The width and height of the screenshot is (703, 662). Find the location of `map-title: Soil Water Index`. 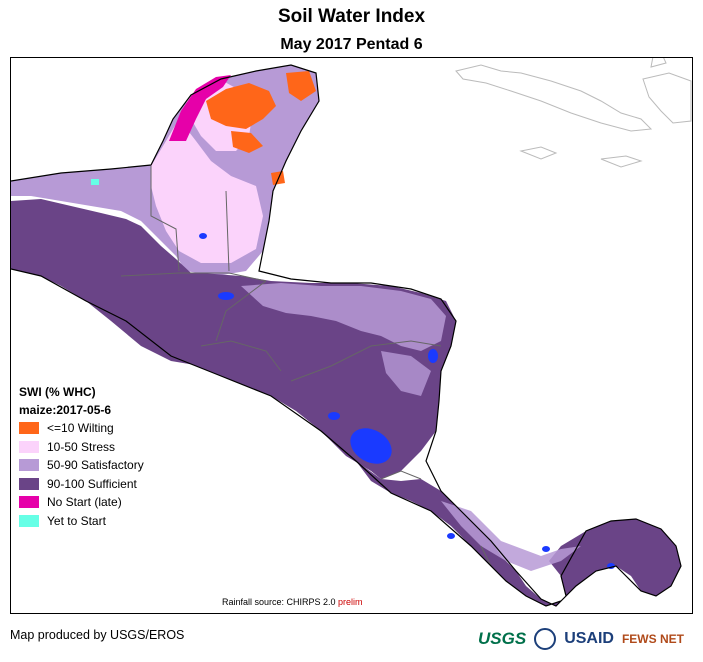

map-title: Soil Water Index is located at coordinates (351, 16).